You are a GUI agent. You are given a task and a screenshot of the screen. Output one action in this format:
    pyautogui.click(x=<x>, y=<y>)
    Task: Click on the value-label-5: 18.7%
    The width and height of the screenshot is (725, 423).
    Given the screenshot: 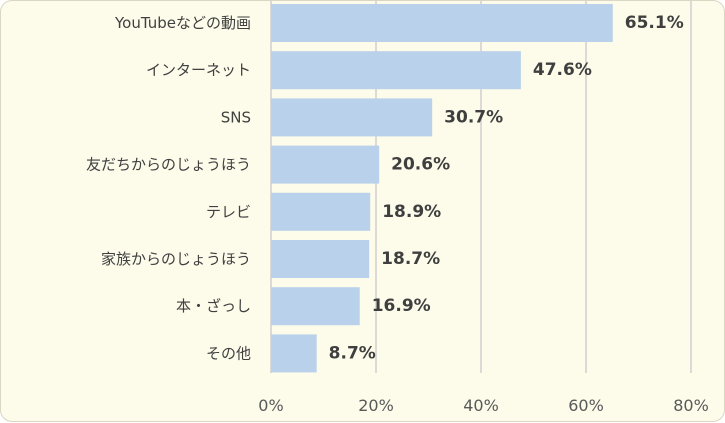 What is the action you would take?
    pyautogui.click(x=410, y=259)
    